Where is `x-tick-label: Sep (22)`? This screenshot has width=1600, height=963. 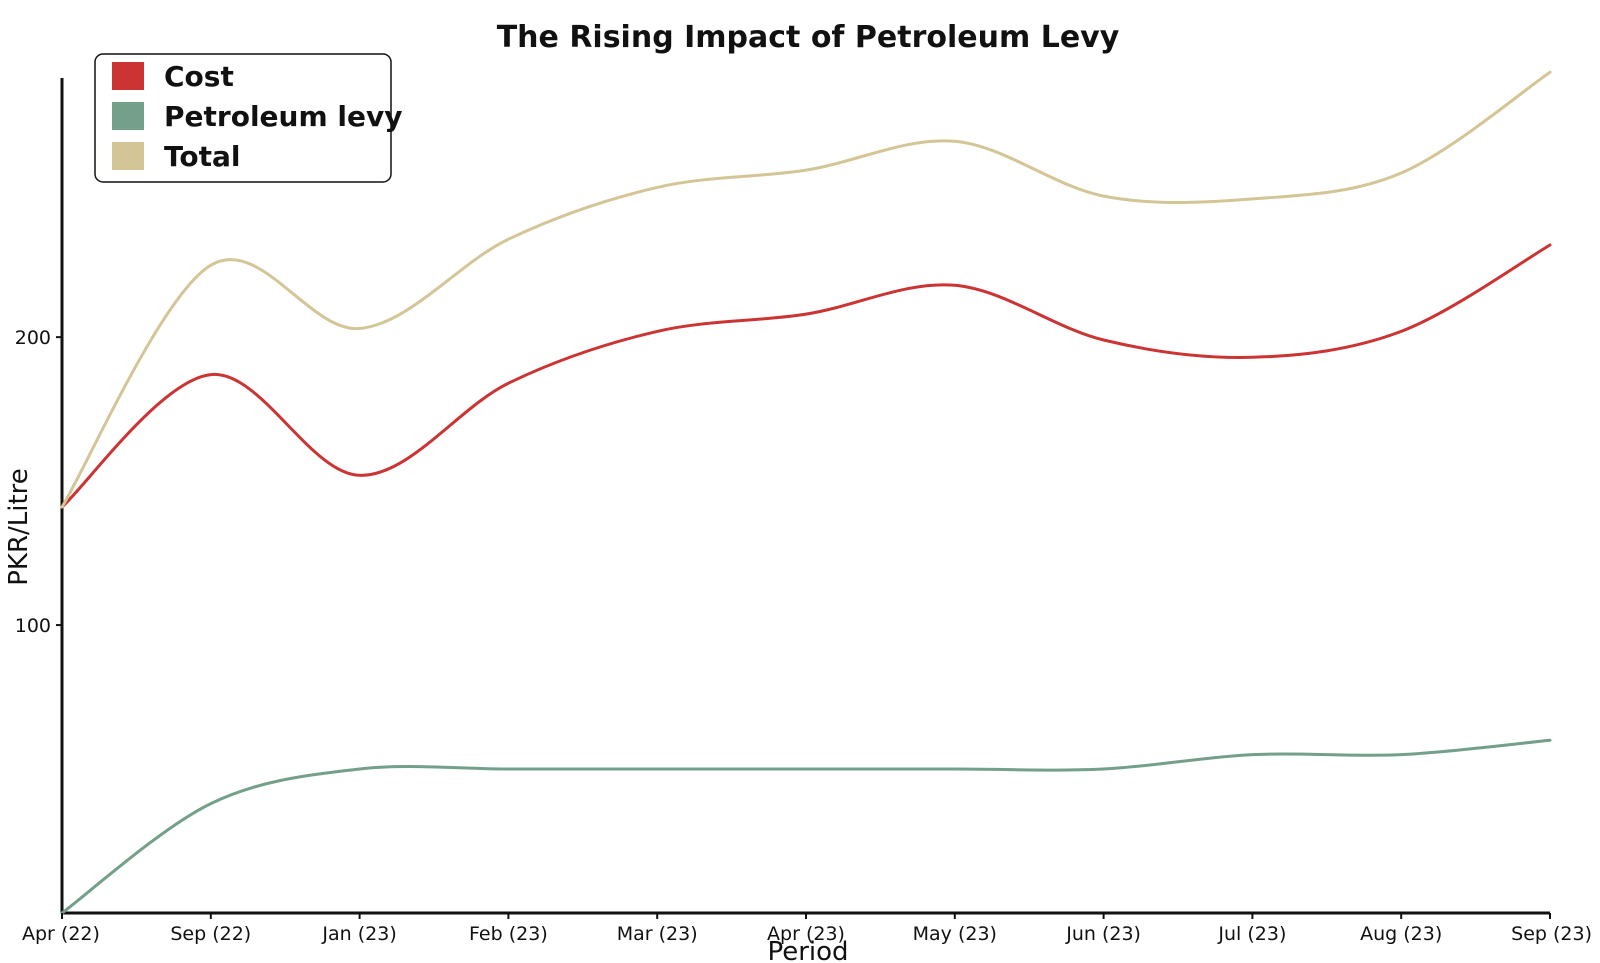
x-tick-label: Sep (22) is located at coordinates (210, 934).